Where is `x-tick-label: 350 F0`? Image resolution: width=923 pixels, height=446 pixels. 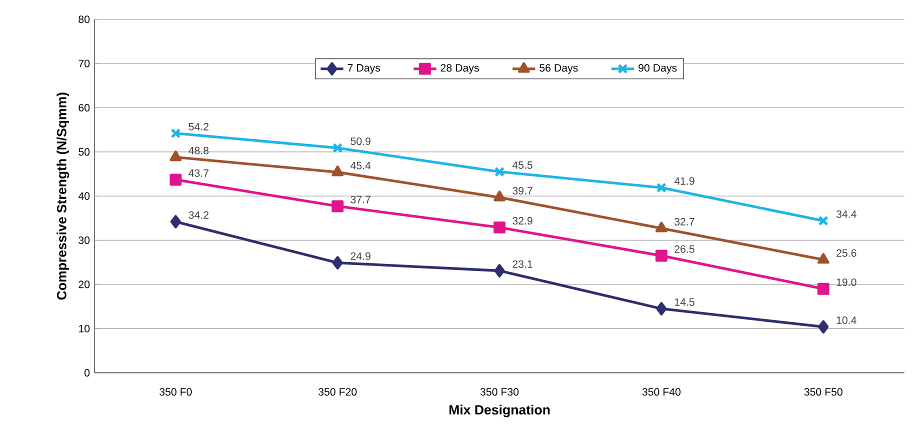 x-tick-label: 350 F0 is located at coordinates (176, 392).